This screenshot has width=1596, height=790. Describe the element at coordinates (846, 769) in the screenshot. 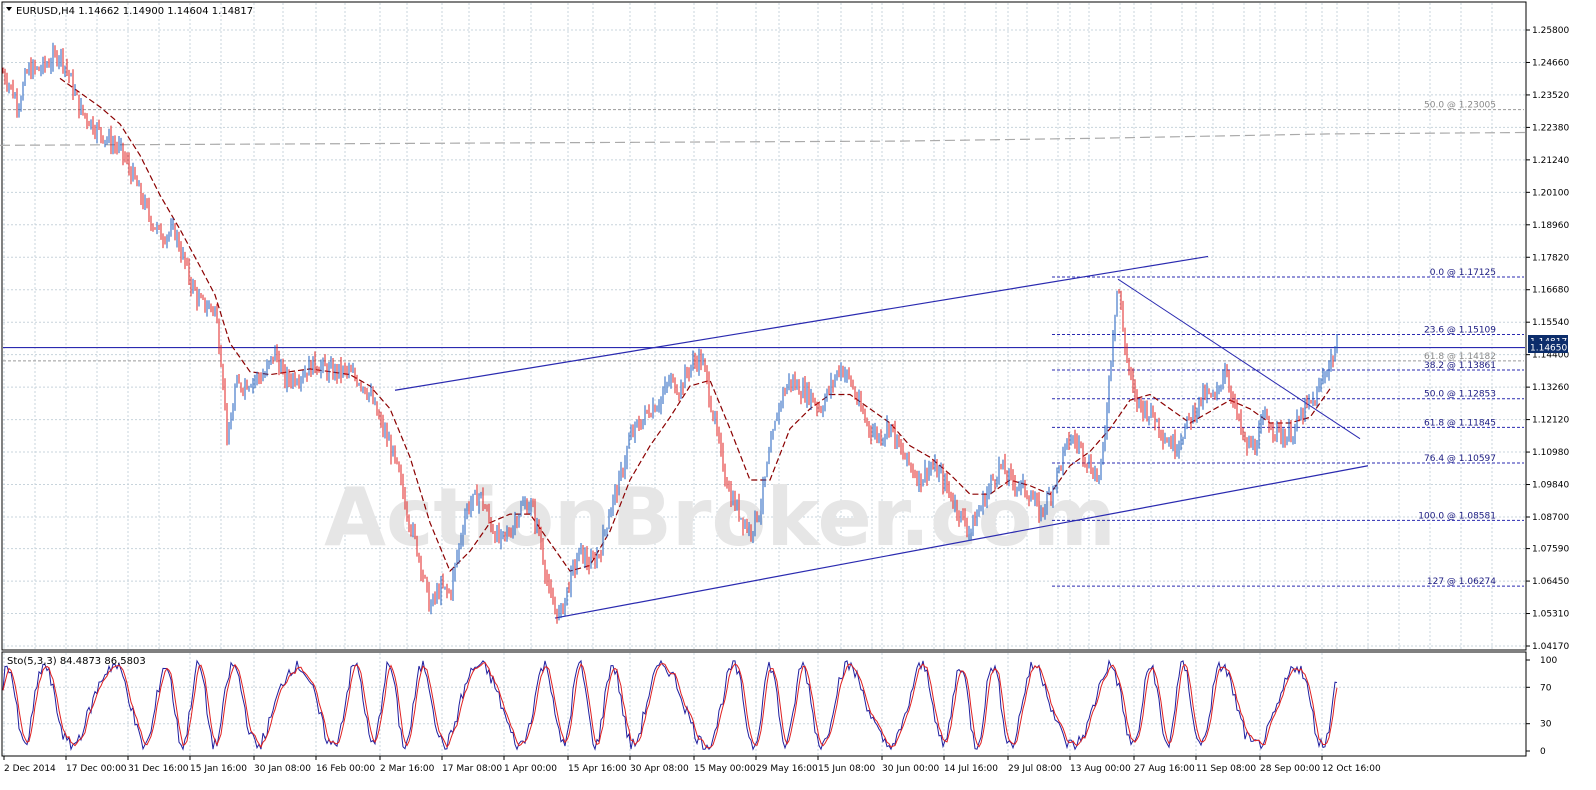

I see `x-tick-label: 15 Jun 08:00` at that location.